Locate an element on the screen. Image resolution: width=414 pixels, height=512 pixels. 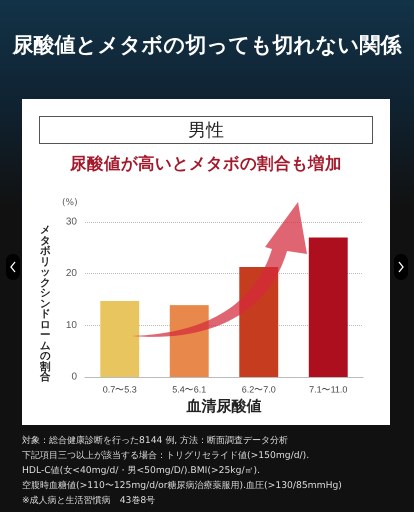
x-tick-label: 5.4〜6.1 is located at coordinates (189, 389).